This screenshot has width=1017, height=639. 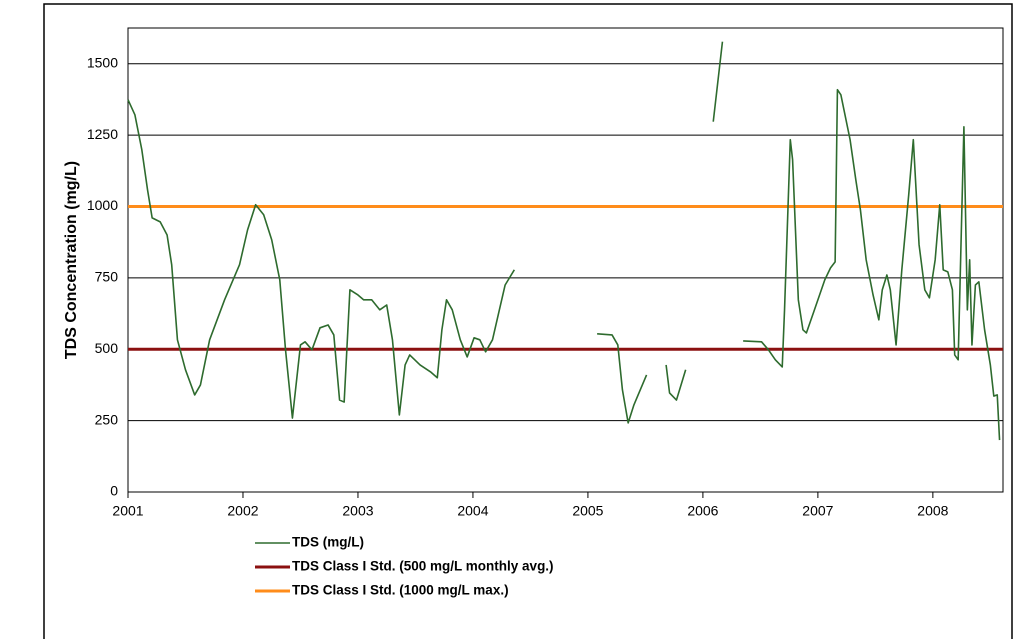 What do you see at coordinates (817, 511) in the screenshot?
I see `x-tick-label: 2007` at bounding box center [817, 511].